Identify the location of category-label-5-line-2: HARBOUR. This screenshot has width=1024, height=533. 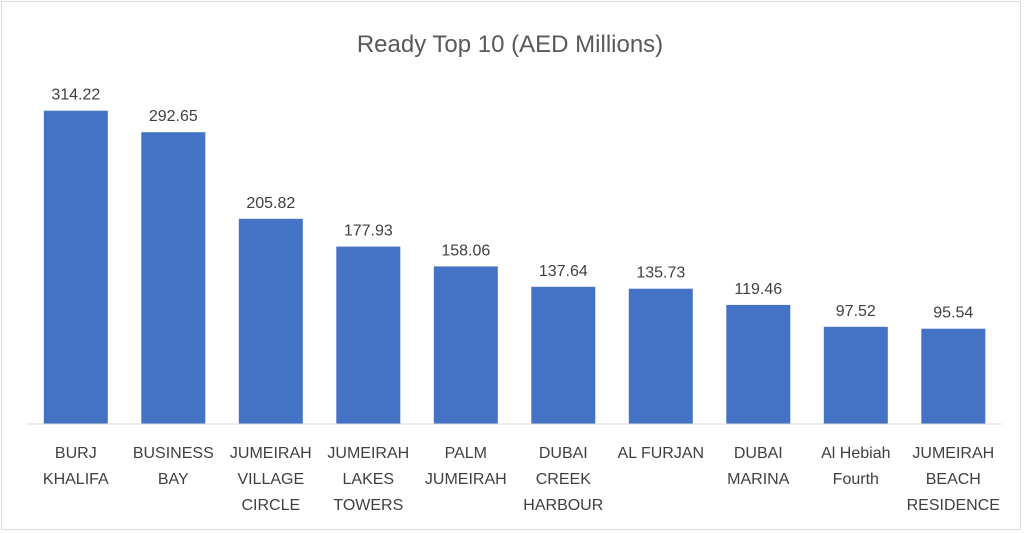
(563, 505).